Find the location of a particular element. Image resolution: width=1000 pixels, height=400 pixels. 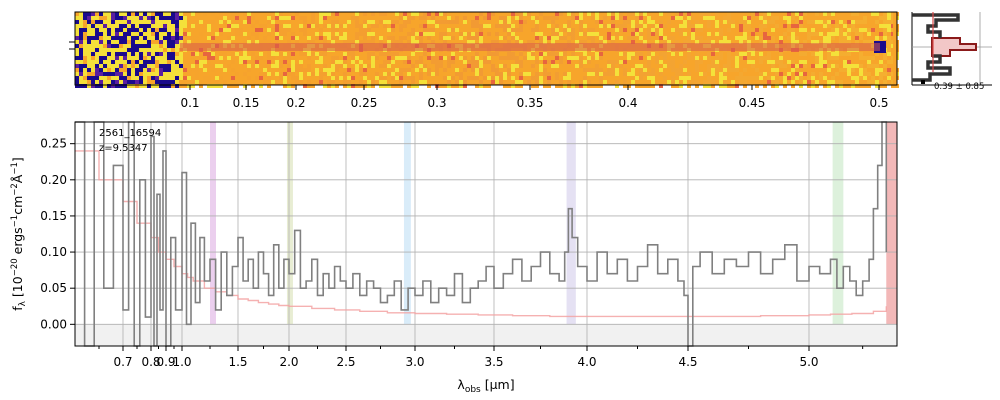

x-tick-label: 0.9 is located at coordinates (165, 362).